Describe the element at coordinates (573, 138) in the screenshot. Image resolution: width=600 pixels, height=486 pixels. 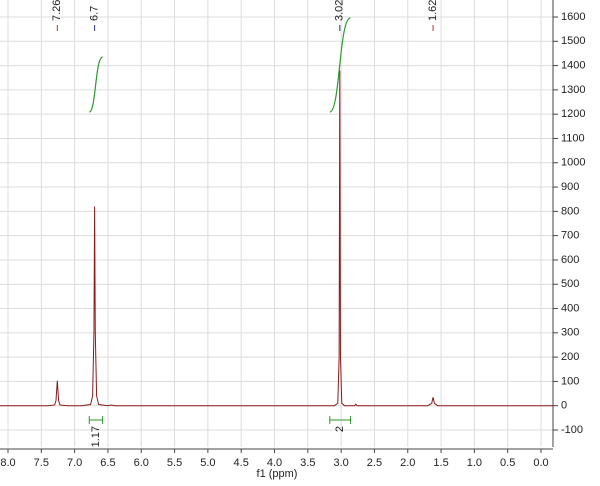
I see `y-tick-label: 1100` at that location.